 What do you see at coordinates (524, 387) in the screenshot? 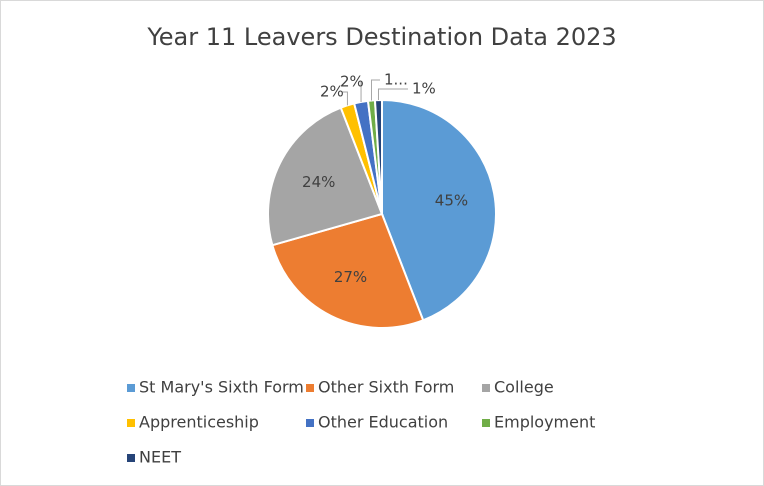
I see `legend-label: College` at bounding box center [524, 387].